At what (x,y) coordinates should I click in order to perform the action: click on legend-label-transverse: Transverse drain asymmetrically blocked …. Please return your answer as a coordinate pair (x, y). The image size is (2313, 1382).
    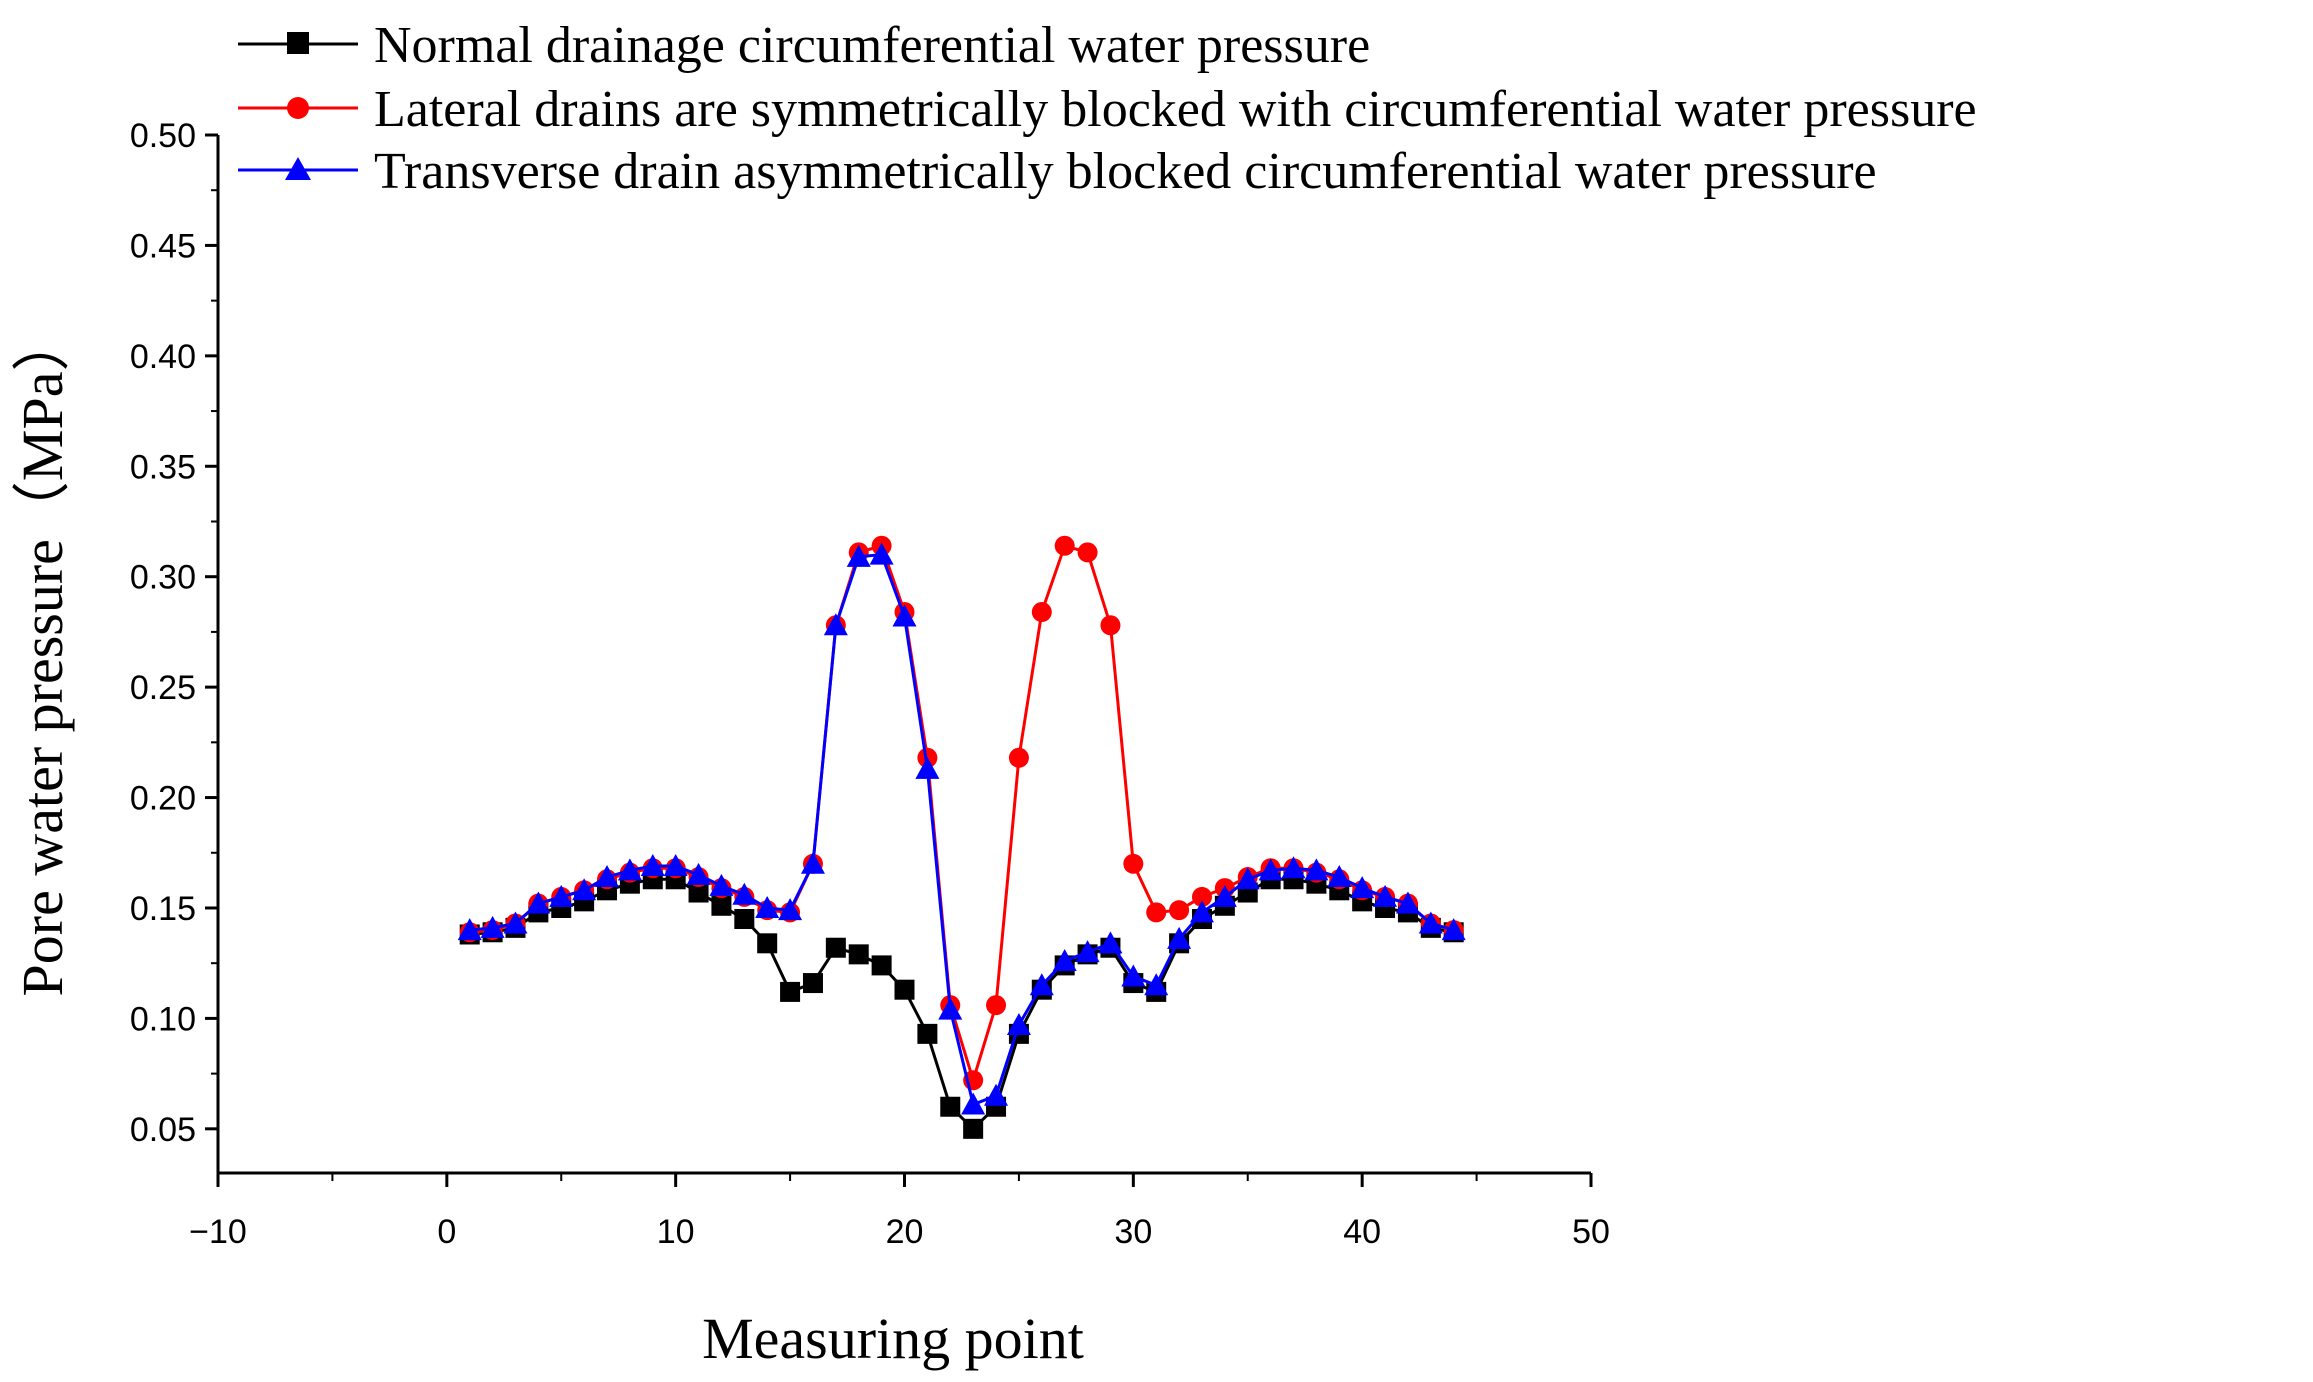
    Looking at the image, I should click on (1125, 171).